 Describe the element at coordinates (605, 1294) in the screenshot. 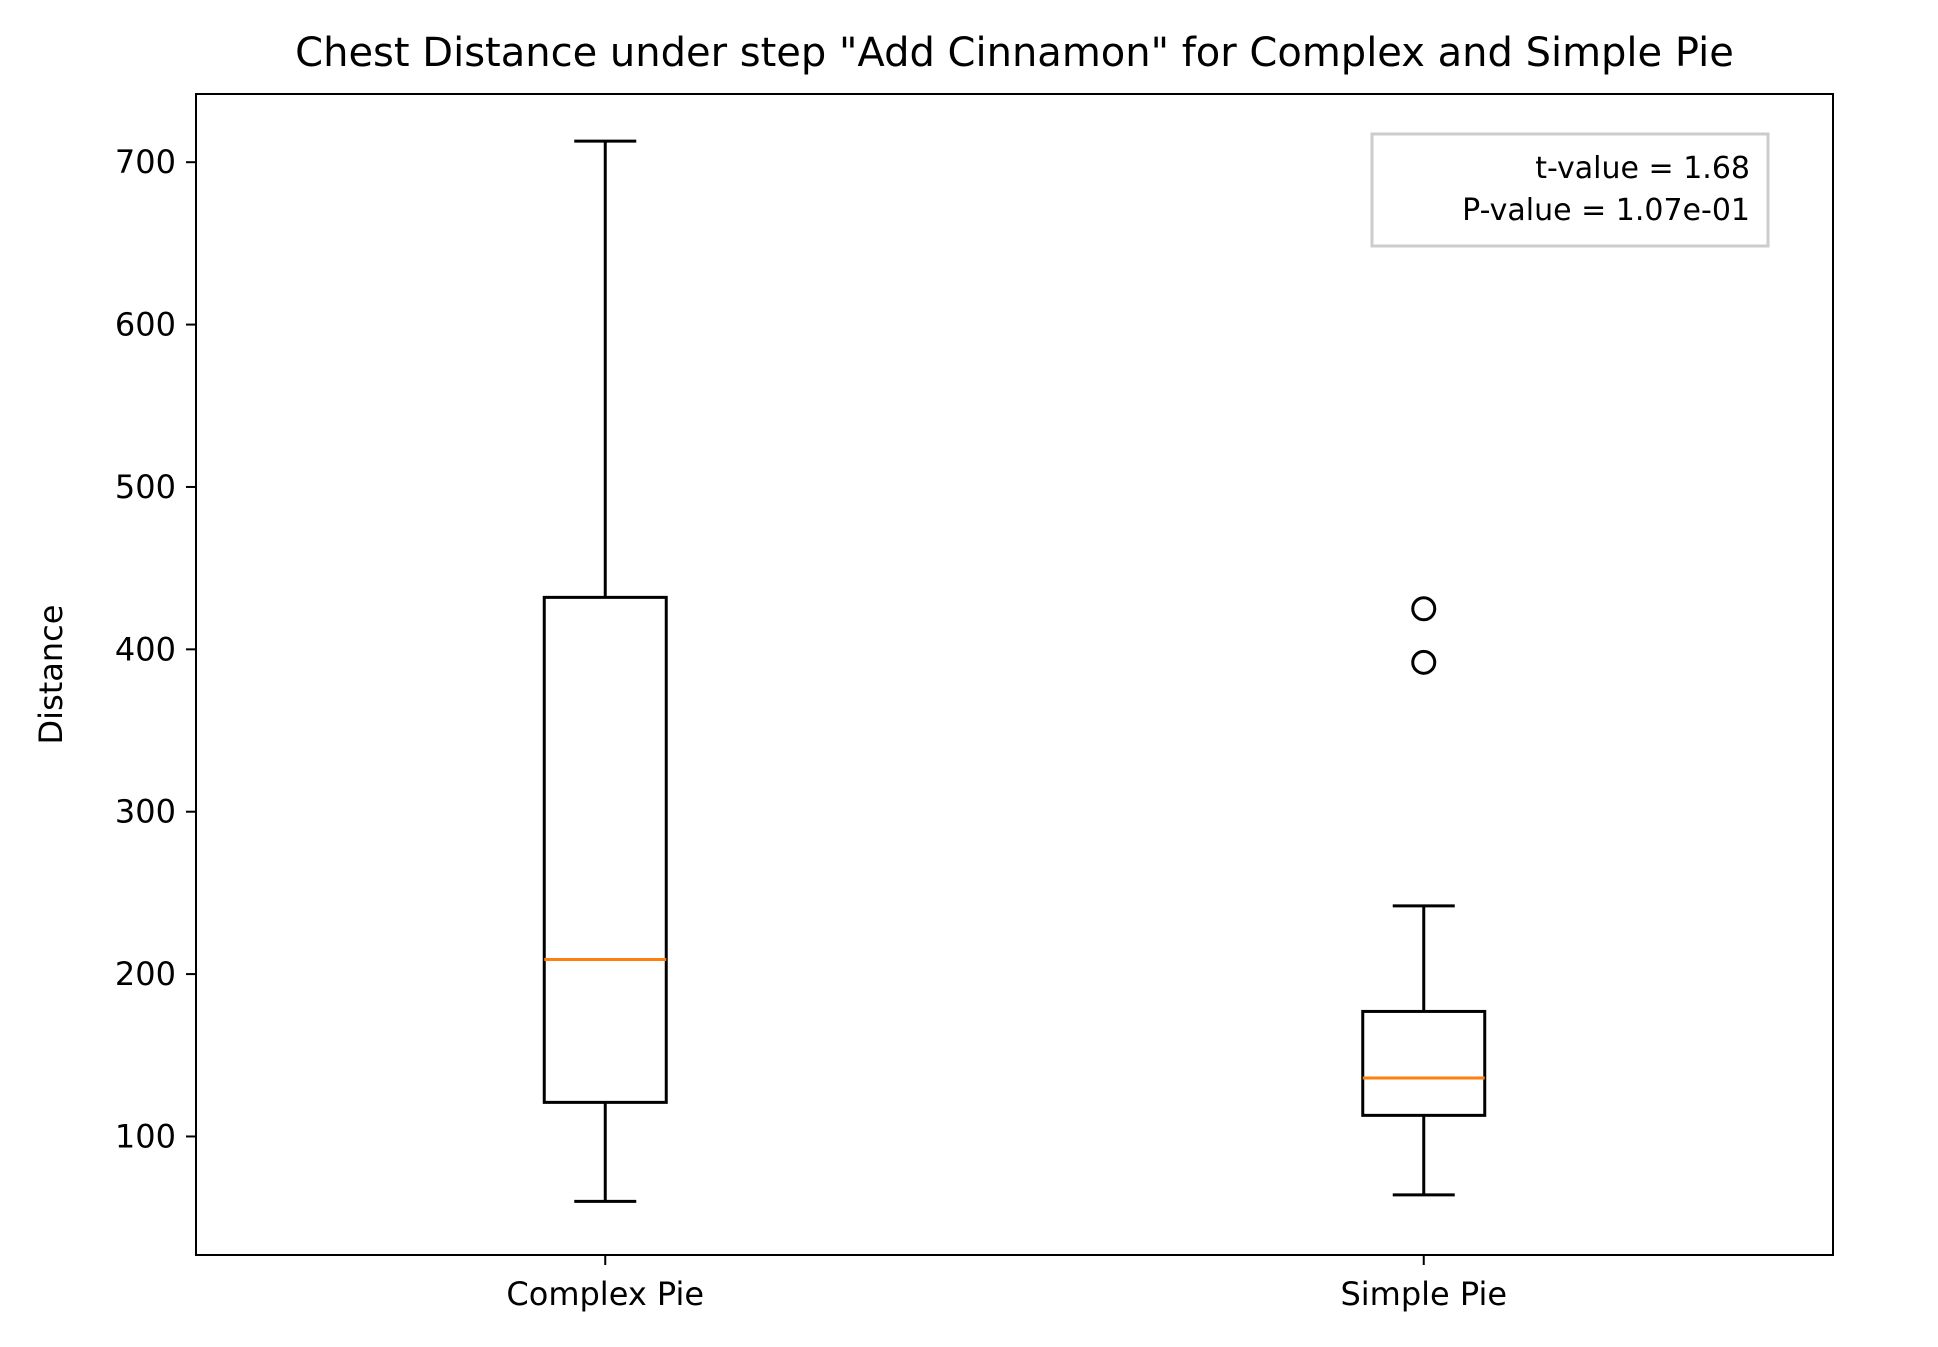

I see `x-tick-label: Complex Pie` at that location.